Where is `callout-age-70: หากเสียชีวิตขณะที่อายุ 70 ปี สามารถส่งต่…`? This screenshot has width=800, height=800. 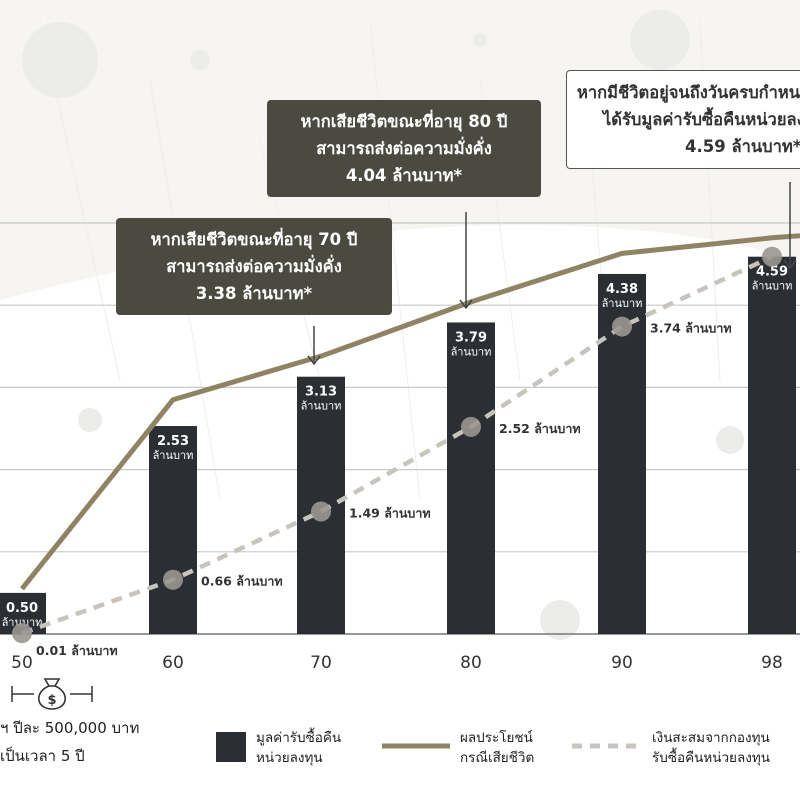 callout-age-70: หากเสียชีวิตขณะที่อายุ 70 ปี สามารถส่งต่… is located at coordinates (254, 266).